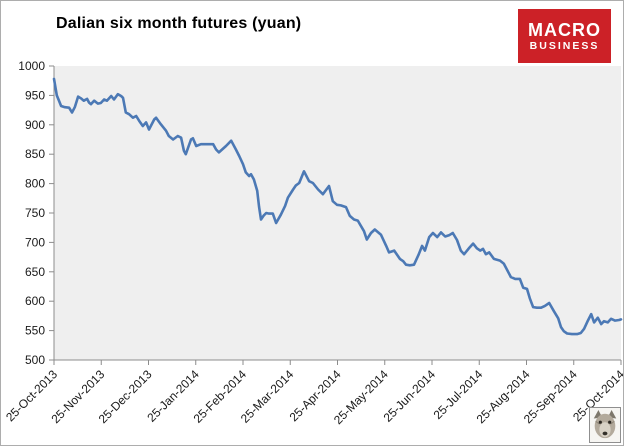  What do you see at coordinates (31, 66) in the screenshot?
I see `svg-text: 1000` at bounding box center [31, 66].